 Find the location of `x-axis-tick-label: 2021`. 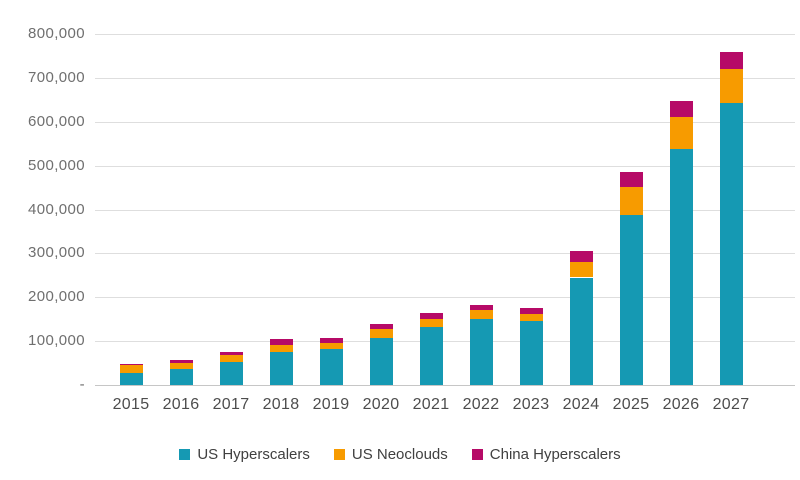

x-axis-tick-label: 2021 is located at coordinates (431, 404).